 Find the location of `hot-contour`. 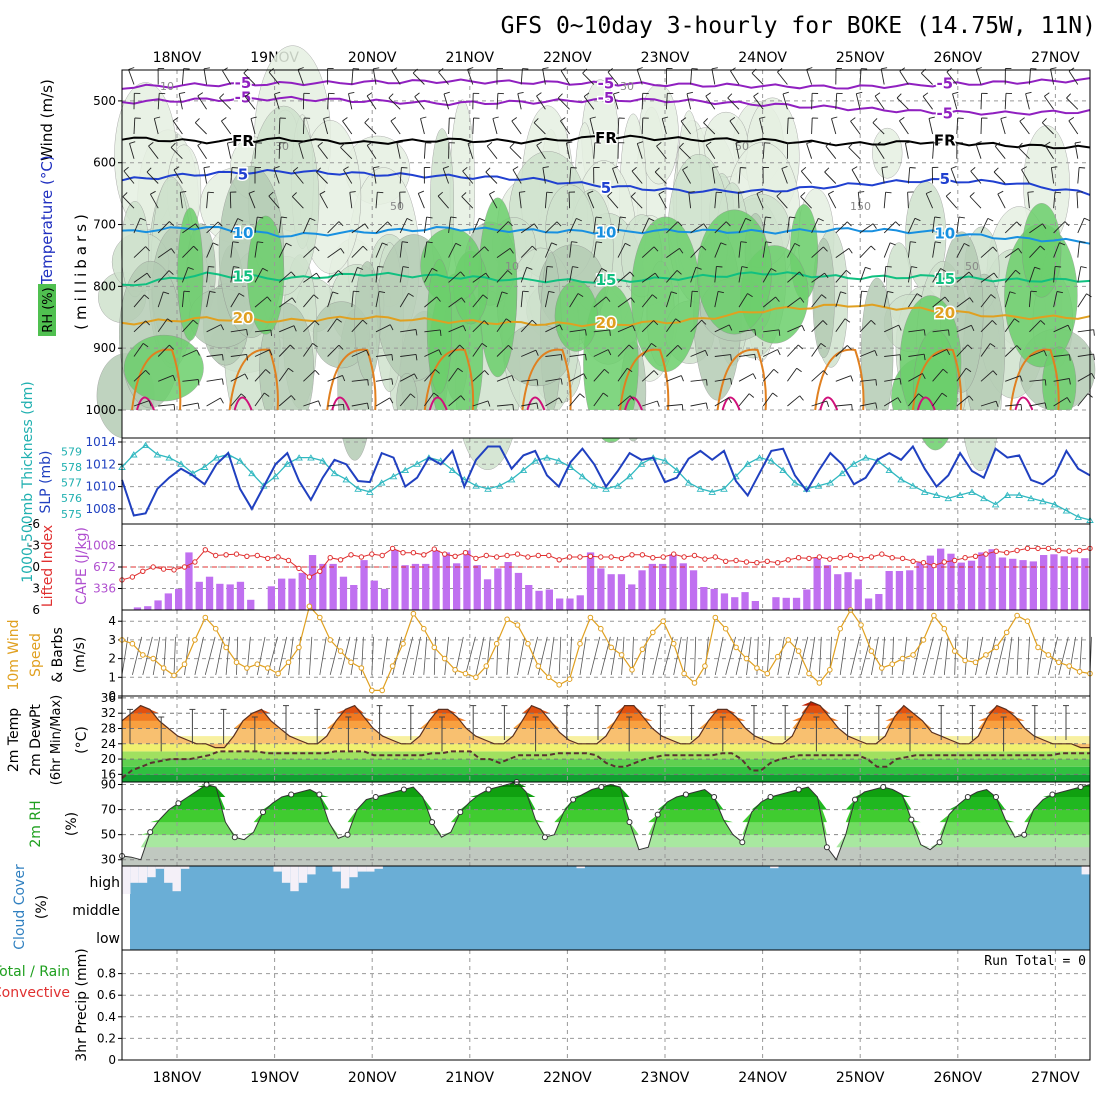

hot-contour is located at coordinates (1024, 403).